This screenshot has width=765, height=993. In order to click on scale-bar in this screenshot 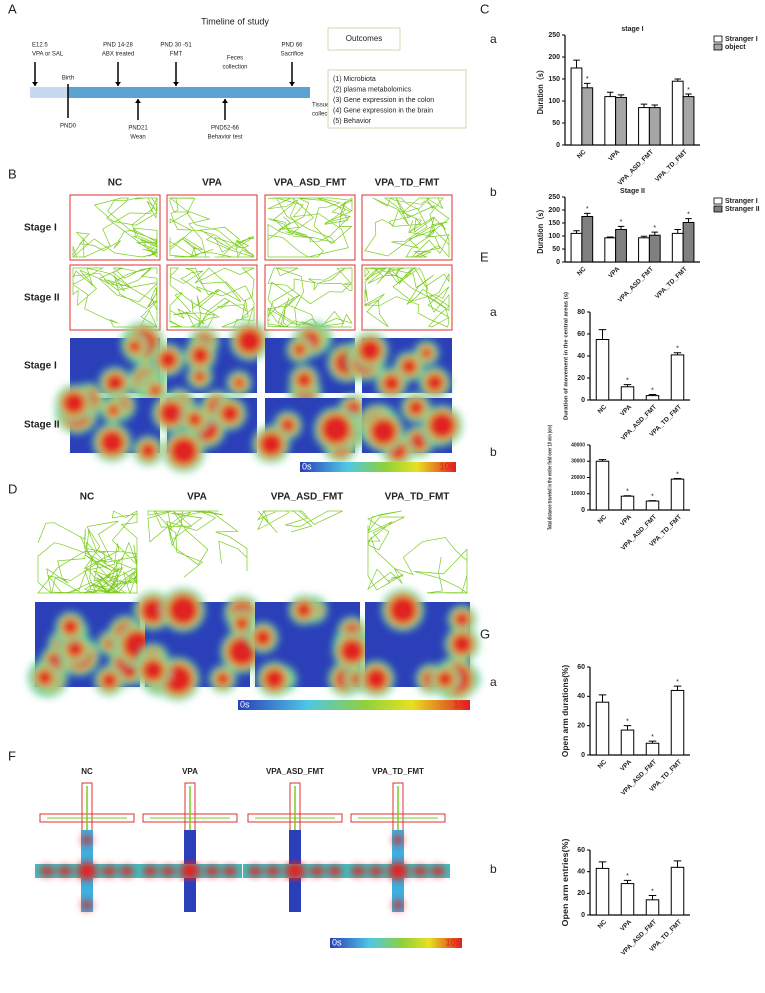, I will do `click(354, 705)`.